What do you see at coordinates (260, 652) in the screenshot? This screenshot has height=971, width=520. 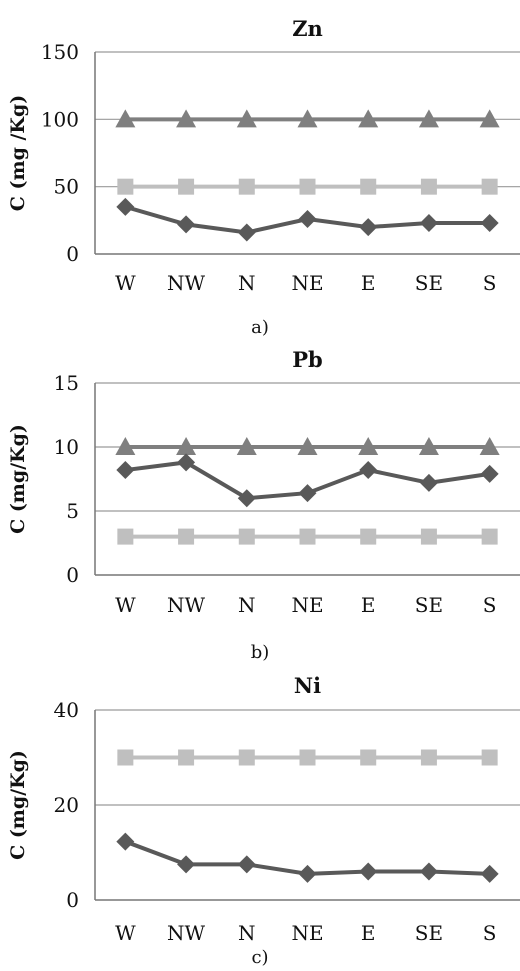 I see `chart-caption: b)` at bounding box center [260, 652].